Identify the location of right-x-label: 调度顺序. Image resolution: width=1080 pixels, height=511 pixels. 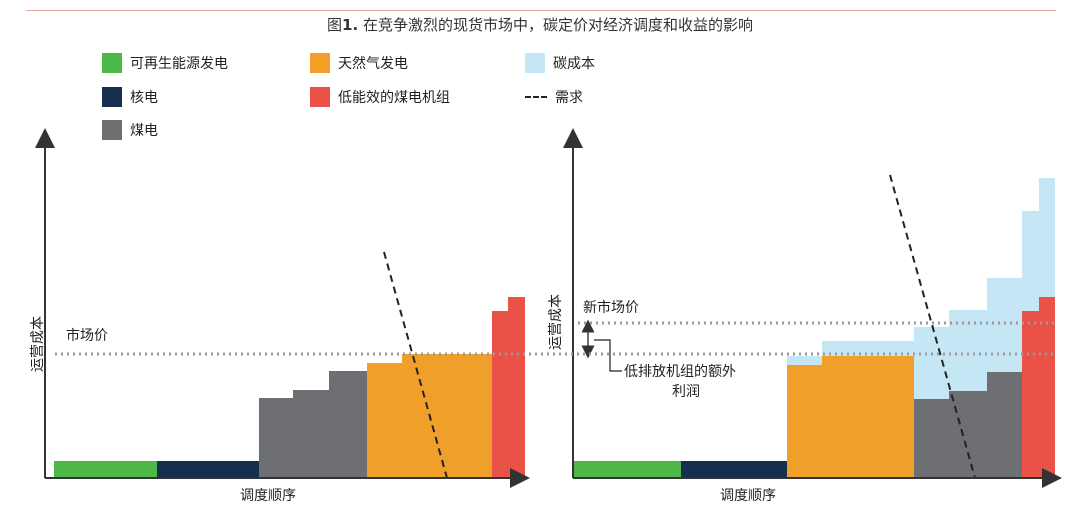
(748, 496).